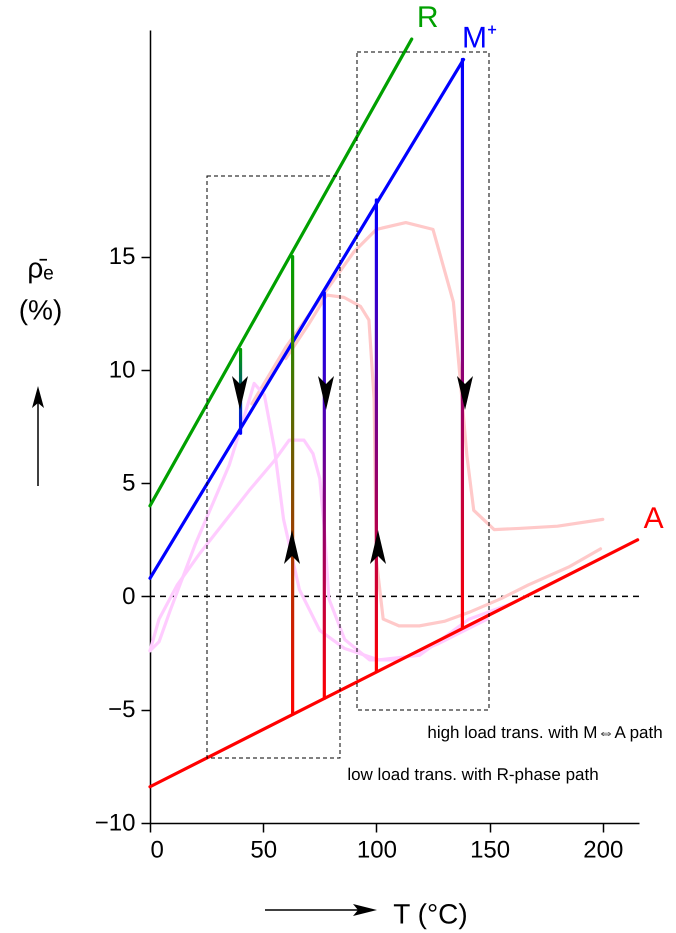 This screenshot has width=676, height=933. Describe the element at coordinates (376, 850) in the screenshot. I see `x-tick-label: 100` at that location.